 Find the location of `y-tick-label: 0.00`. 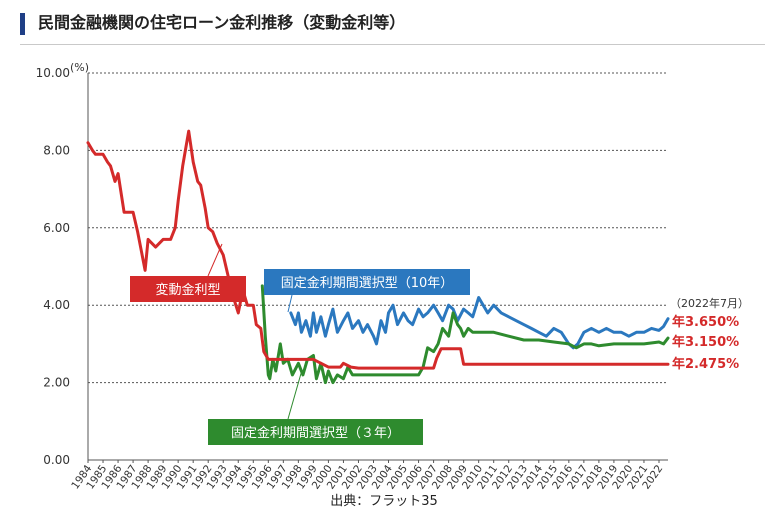

y-tick-label: 0.00 is located at coordinates (56, 460).